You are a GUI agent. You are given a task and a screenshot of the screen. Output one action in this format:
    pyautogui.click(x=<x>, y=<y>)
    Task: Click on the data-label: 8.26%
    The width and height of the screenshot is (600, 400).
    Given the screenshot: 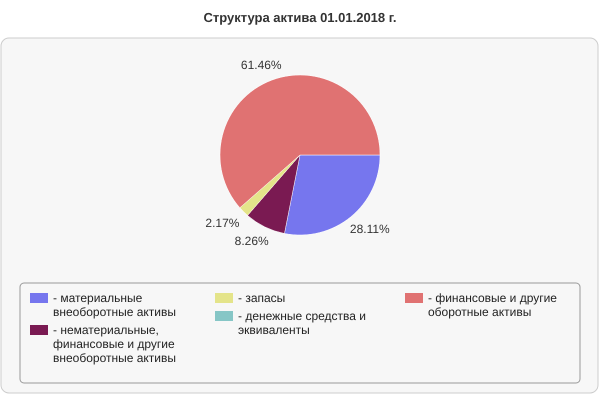 What is the action you would take?
    pyautogui.click(x=252, y=241)
    